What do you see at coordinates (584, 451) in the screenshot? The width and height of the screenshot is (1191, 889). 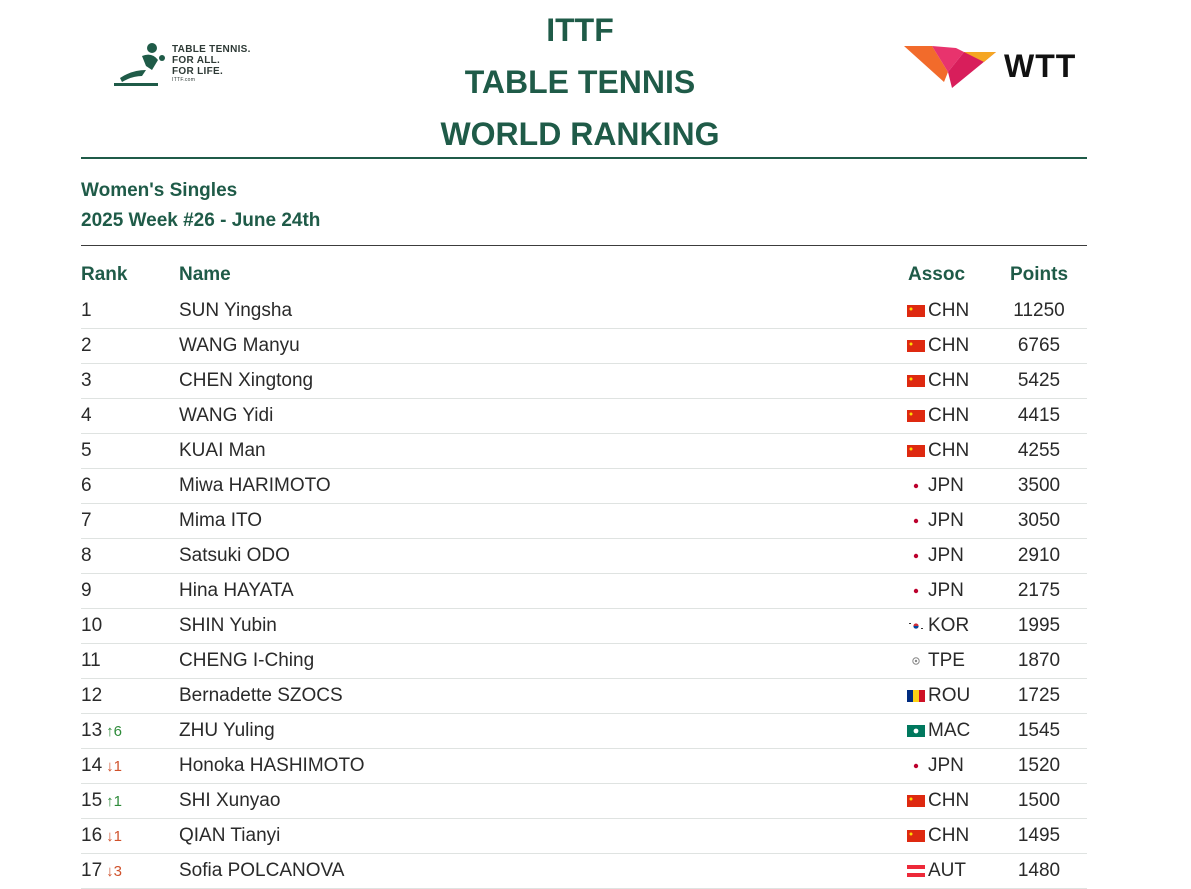 I see `table-row: 5 KUAI Man CHN 4255` at bounding box center [584, 451].